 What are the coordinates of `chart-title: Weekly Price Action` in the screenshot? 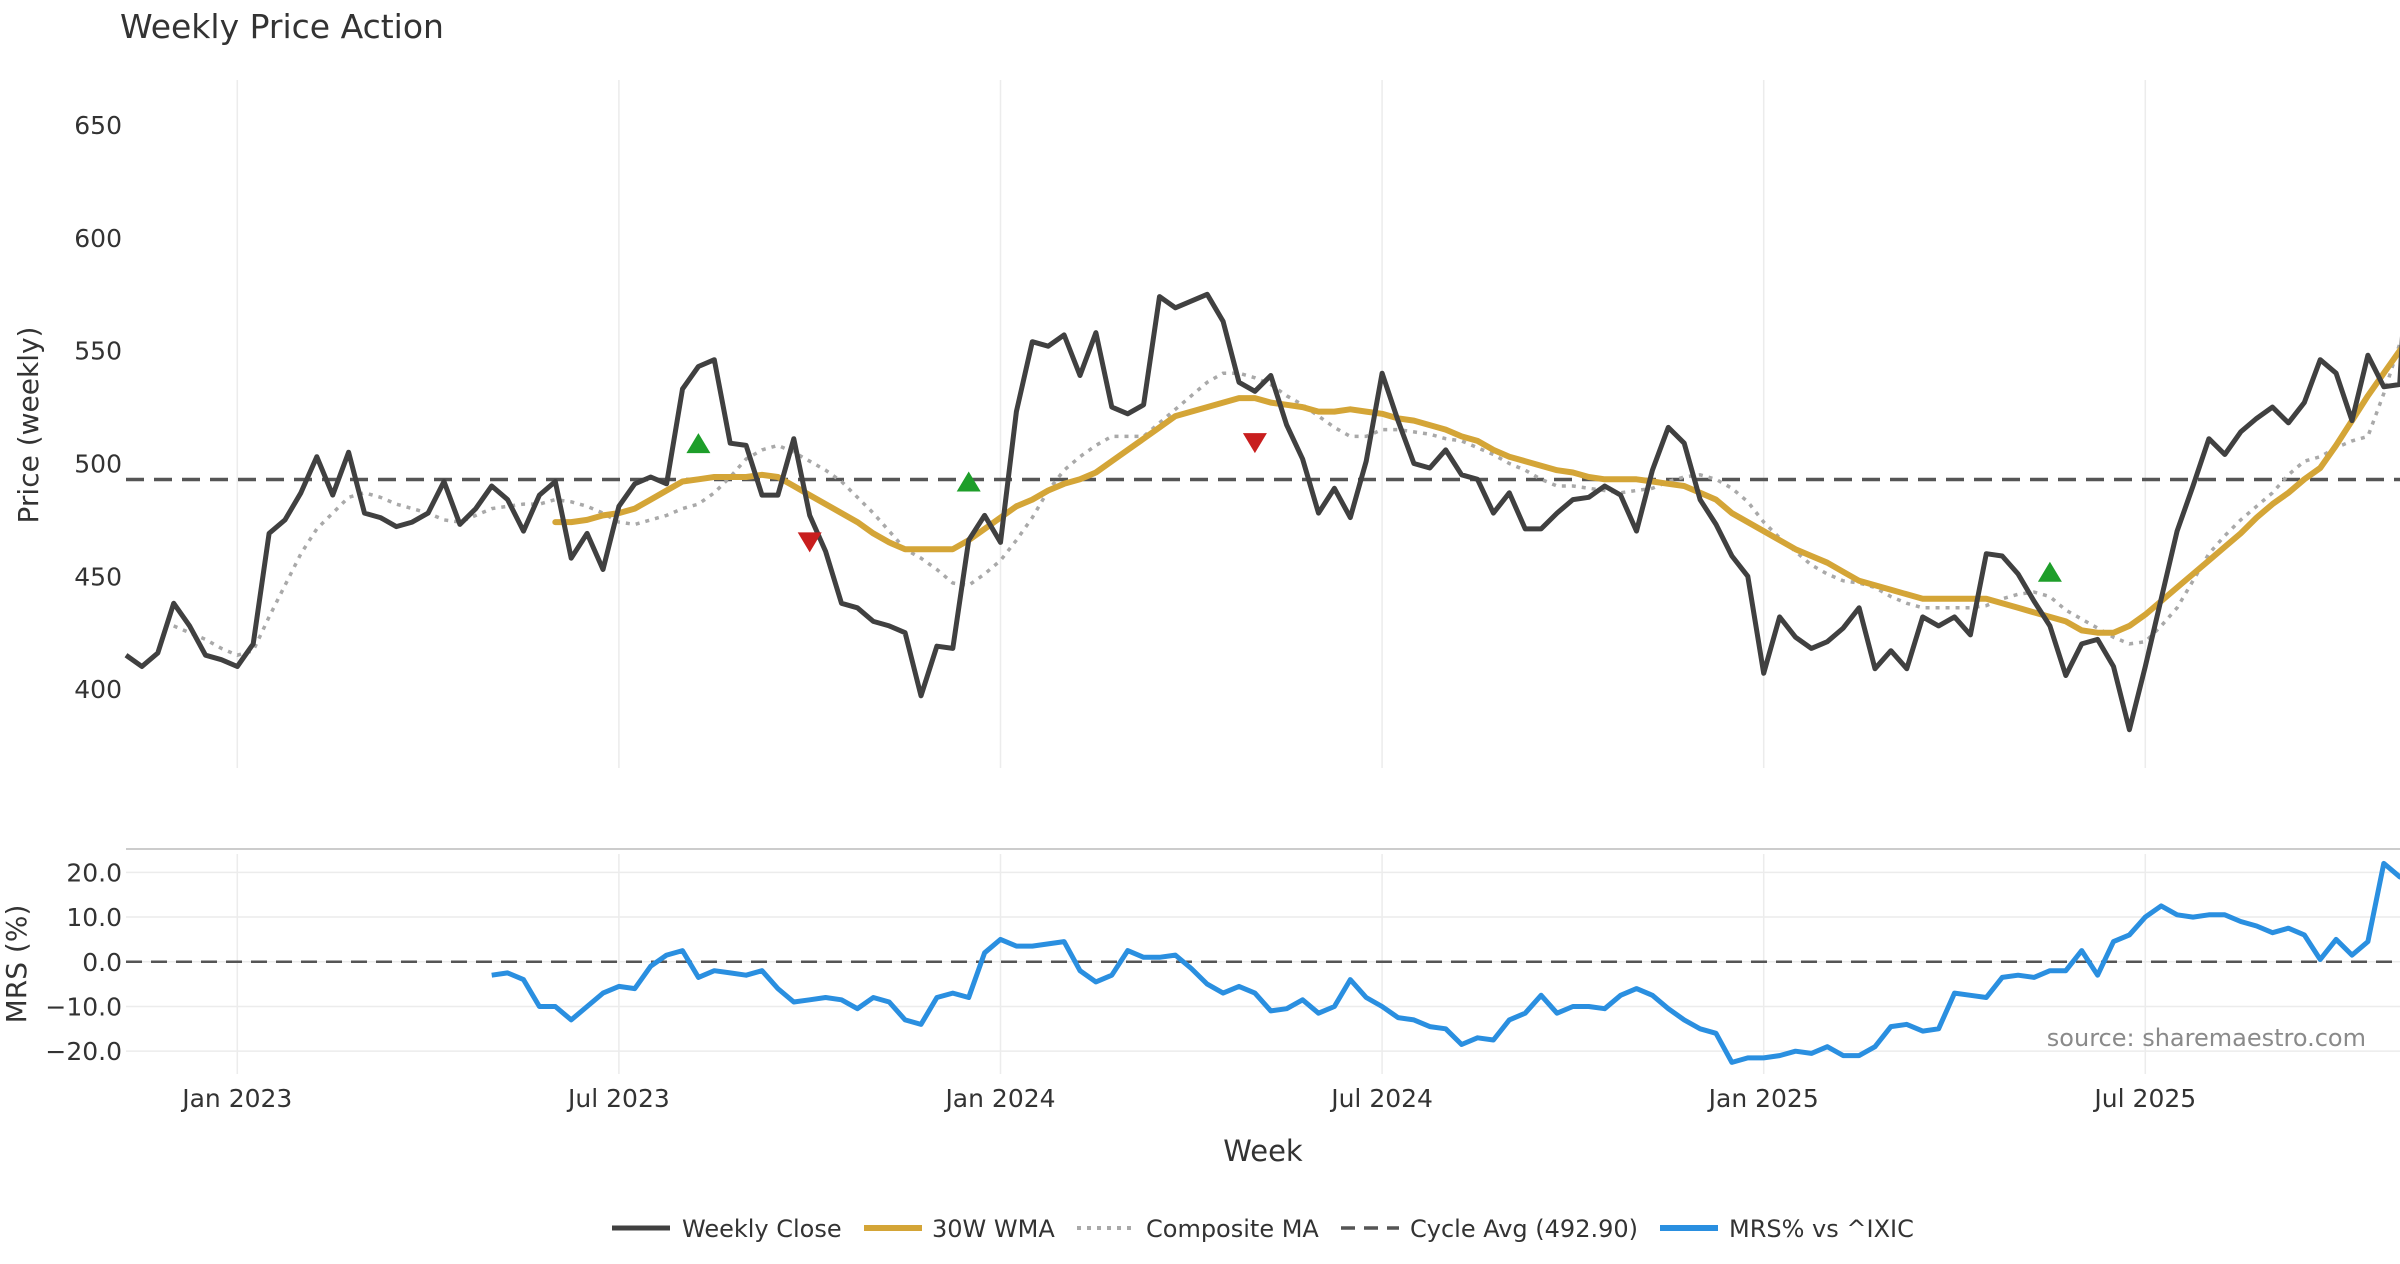 It's located at (282, 26).